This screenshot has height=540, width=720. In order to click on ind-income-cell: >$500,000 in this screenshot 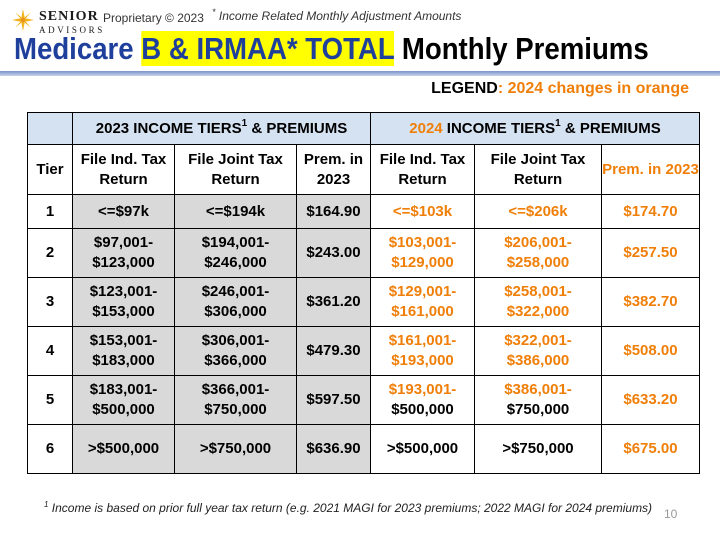, I will do `click(123, 449)`.